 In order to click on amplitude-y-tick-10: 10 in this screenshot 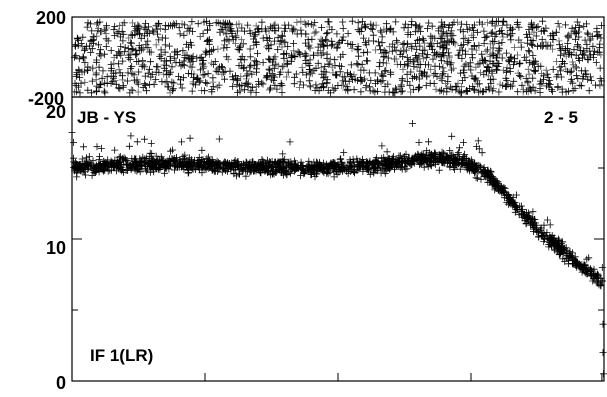, I will do `click(56, 248)`.